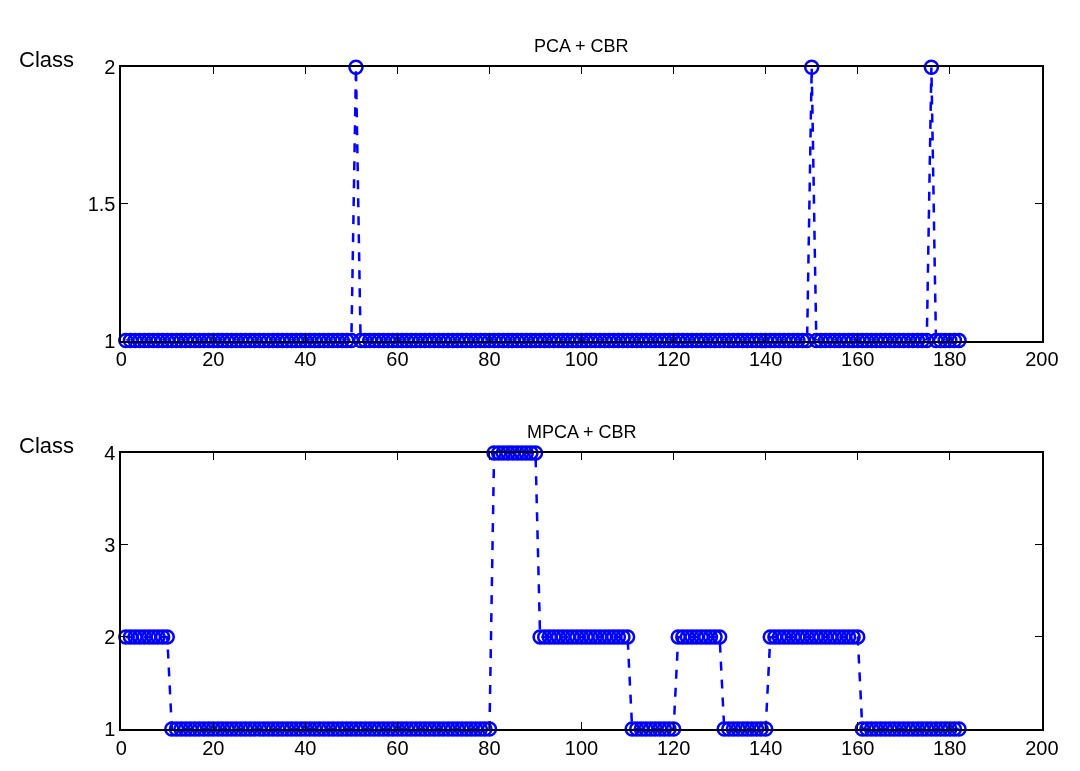 This screenshot has width=1080, height=771. What do you see at coordinates (110, 452) in the screenshot?
I see `y-tick-label: 4` at bounding box center [110, 452].